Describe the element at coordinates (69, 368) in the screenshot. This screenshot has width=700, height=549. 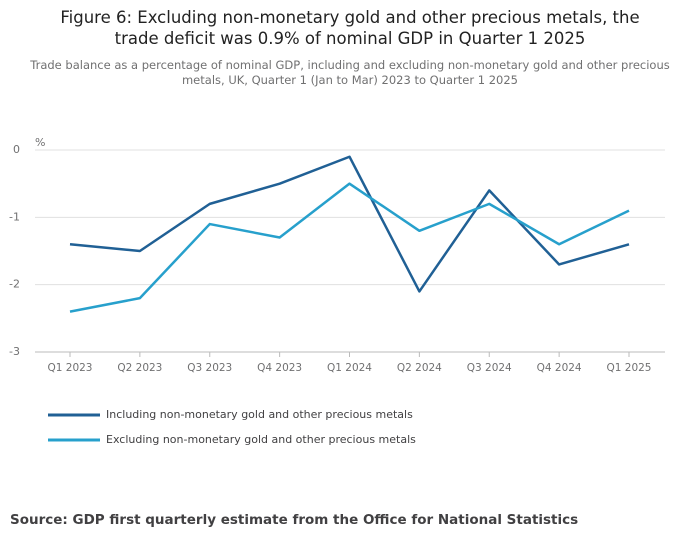
I see `x-tick-label: Q1 2023` at that location.